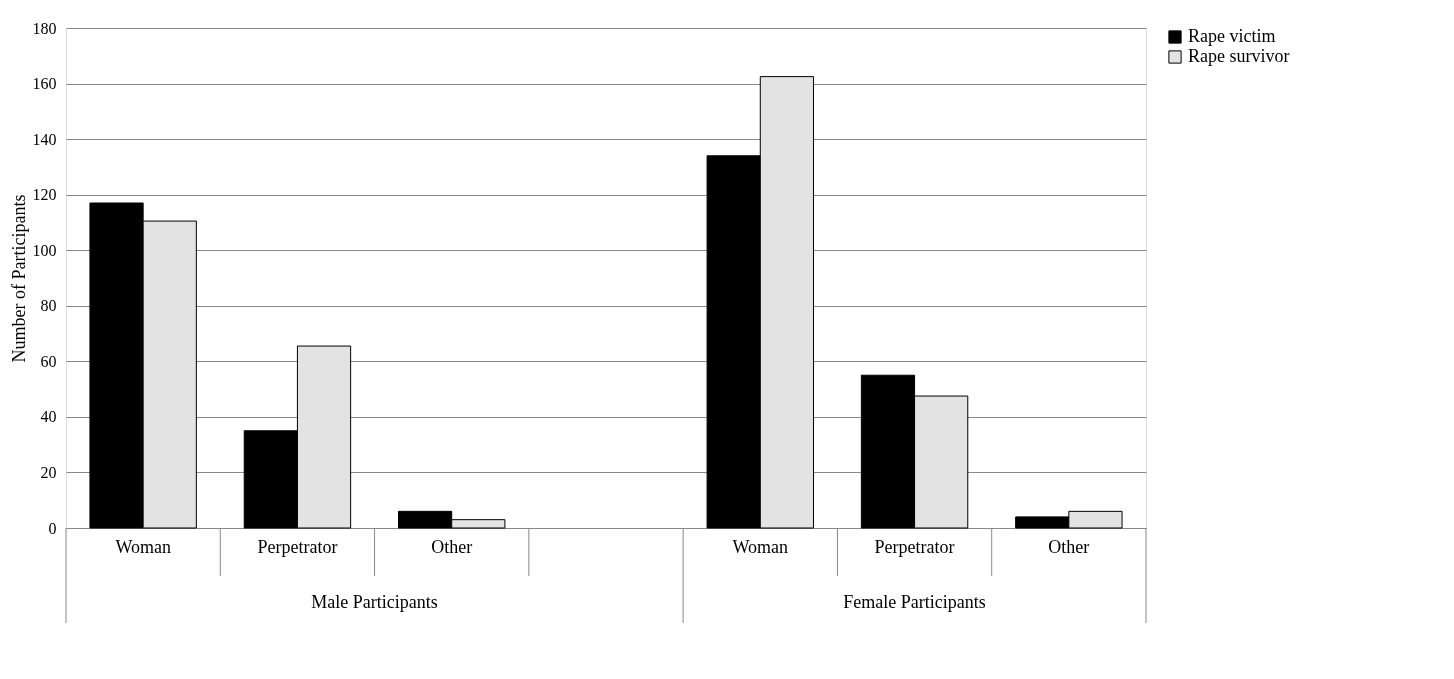 This screenshot has width=1454, height=679. Describe the element at coordinates (44, 195) in the screenshot. I see `y-tick-label: 120` at that location.